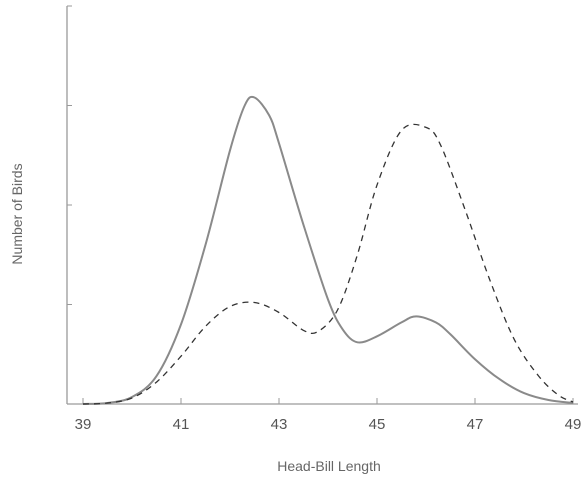 The width and height of the screenshot is (588, 481). Describe the element at coordinates (69, 155) in the screenshot. I see `y-axis-ticks` at that location.